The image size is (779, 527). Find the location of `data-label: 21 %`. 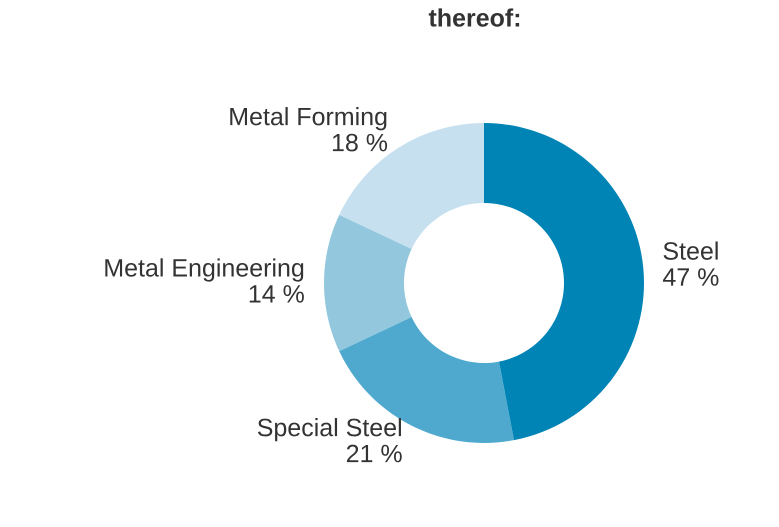

data-label: 21 % is located at coordinates (374, 453).